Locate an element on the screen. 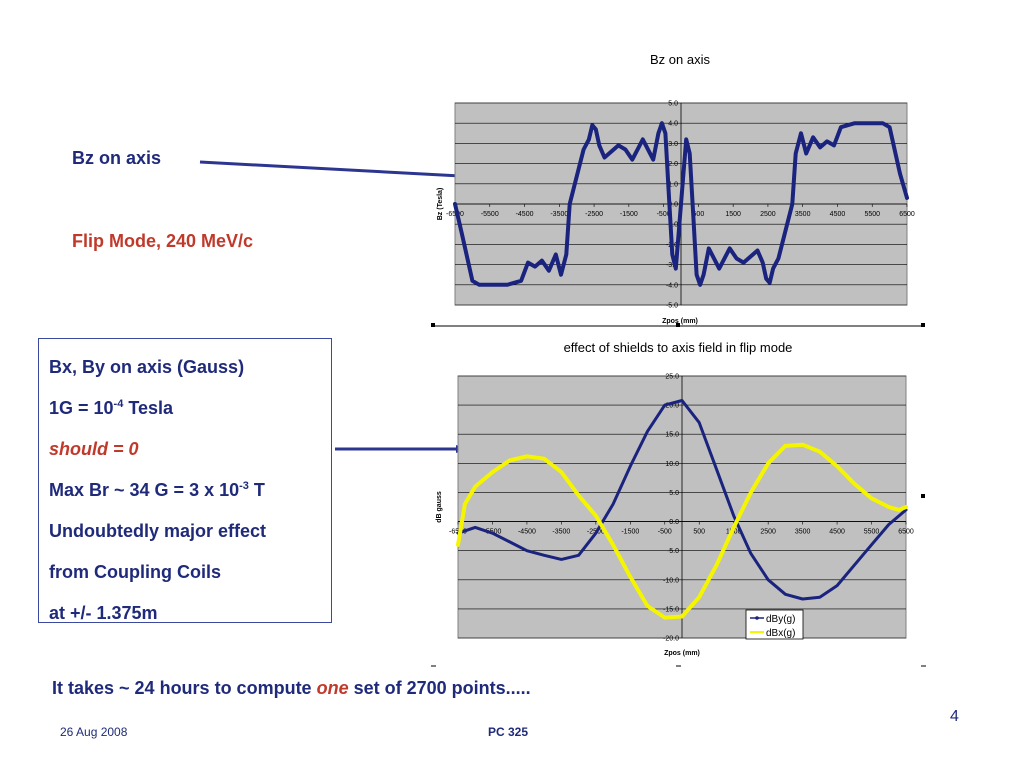  bz-chart-title: Bz on axis is located at coordinates (680, 59).